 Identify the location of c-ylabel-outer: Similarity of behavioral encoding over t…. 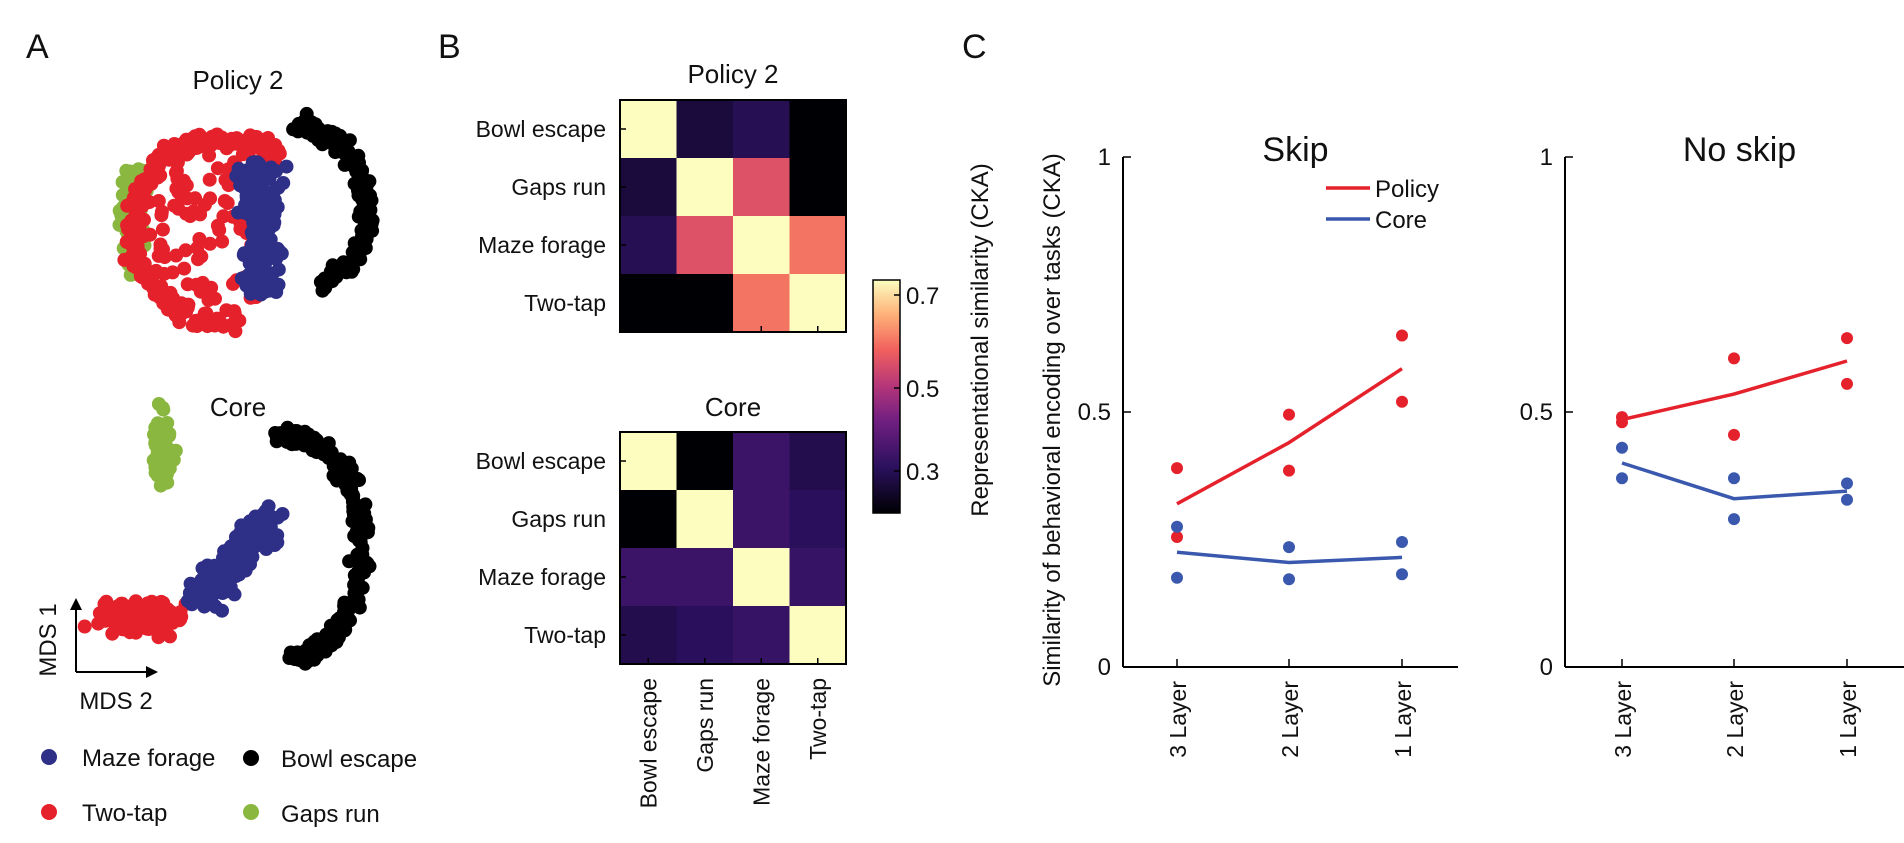
(1052, 420).